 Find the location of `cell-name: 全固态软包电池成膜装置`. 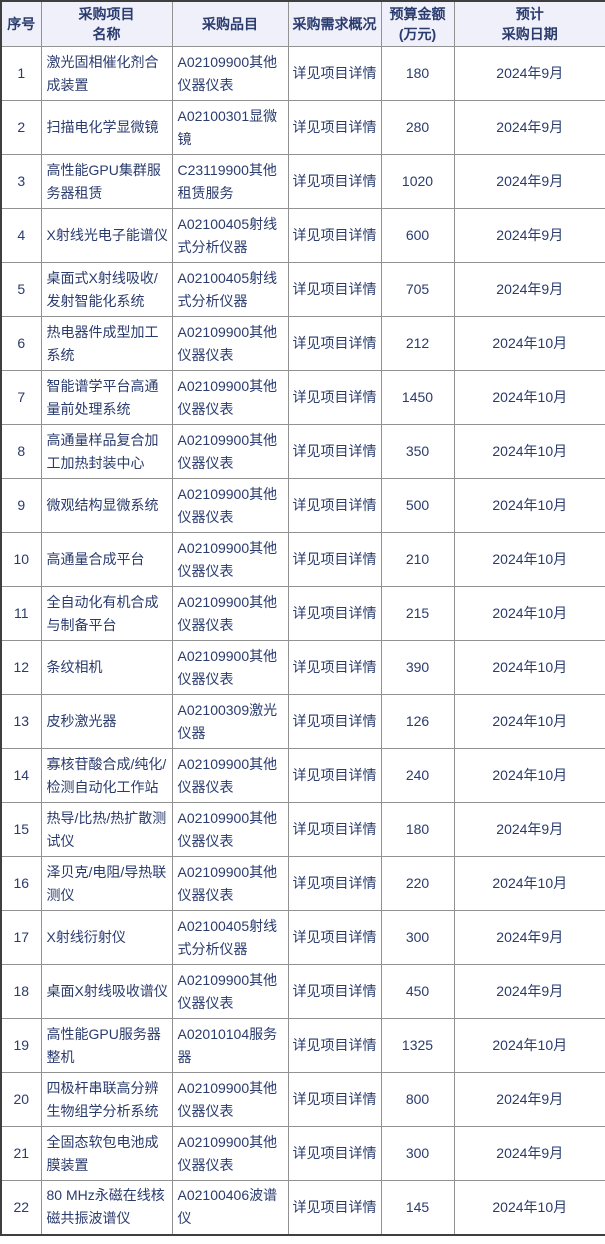

cell-name: 全固态软包电池成膜装置 is located at coordinates (106, 1153).